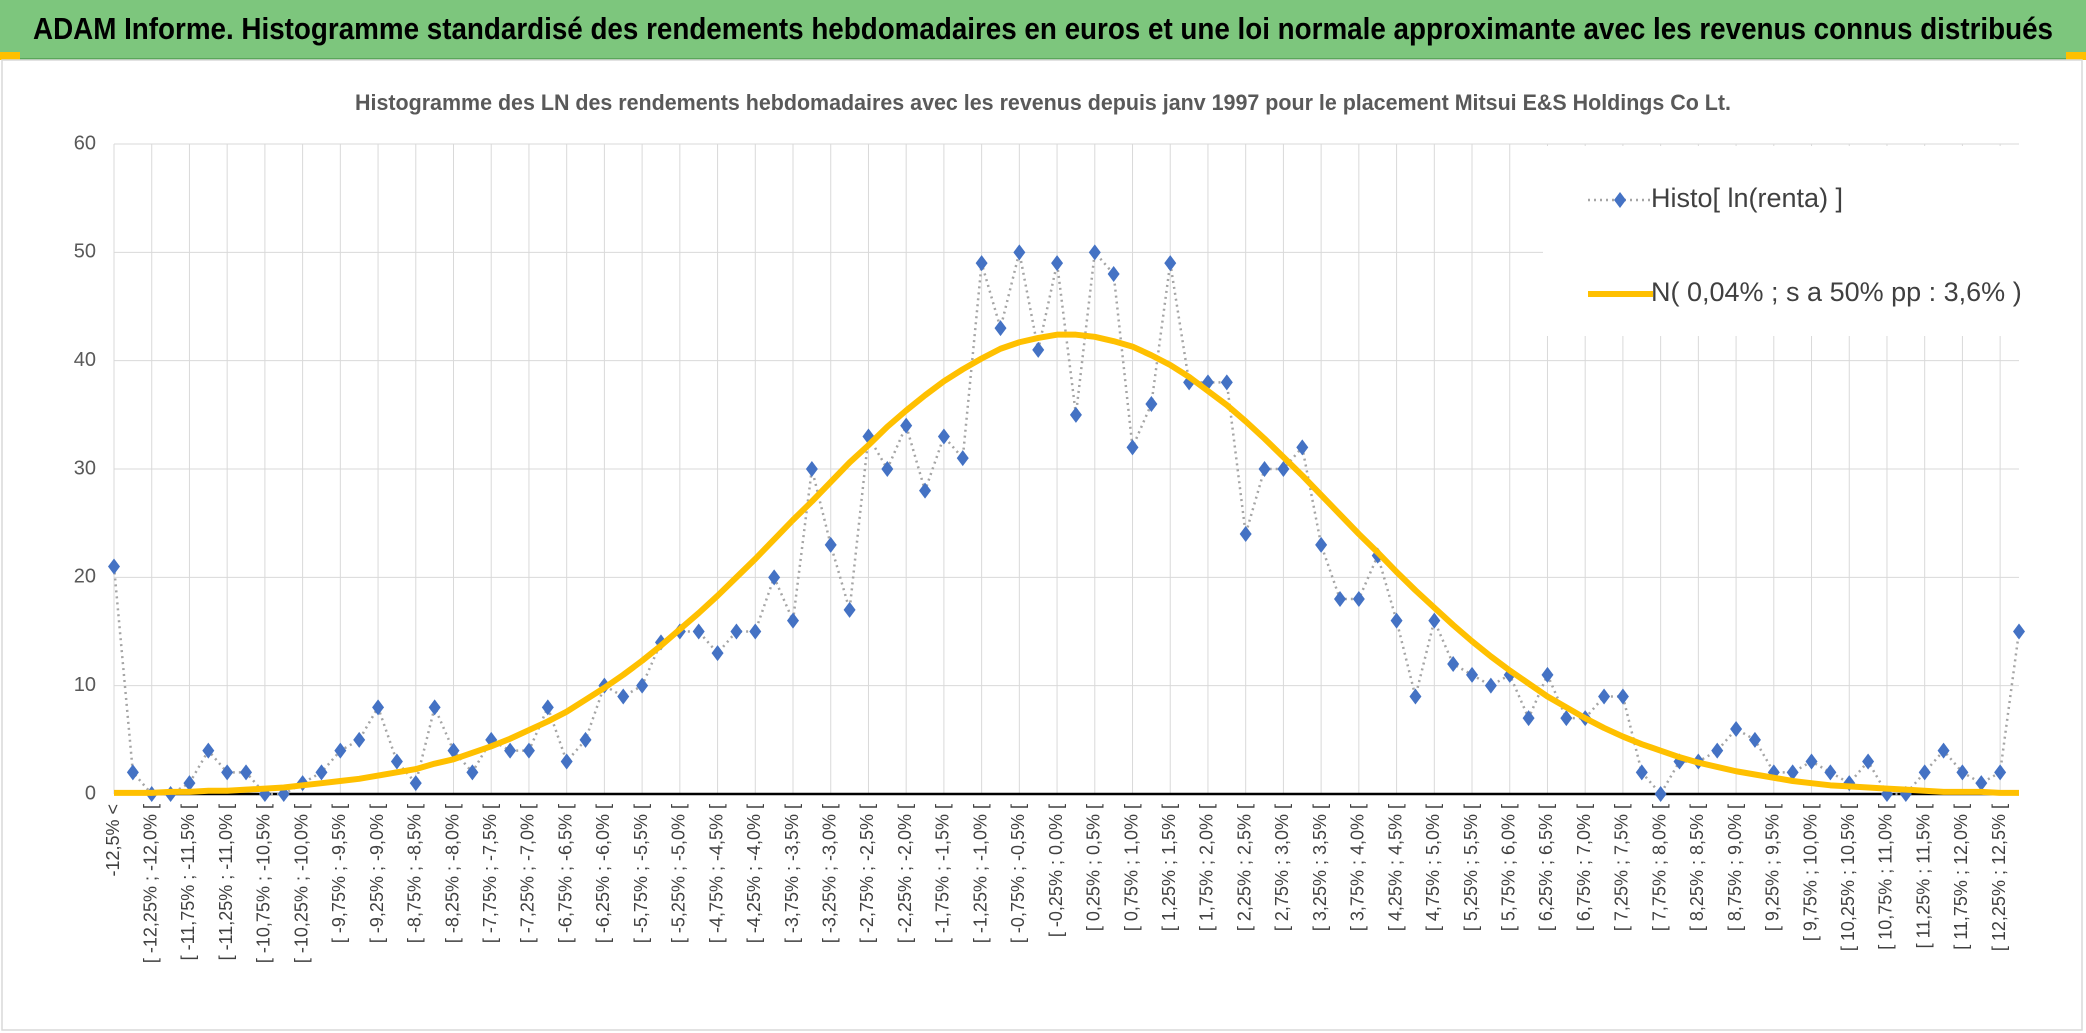 Image resolution: width=2086 pixels, height=1033 pixels. I want to click on x-tick-label: [ -7,75% ; -7,5% [, so click(490, 873).